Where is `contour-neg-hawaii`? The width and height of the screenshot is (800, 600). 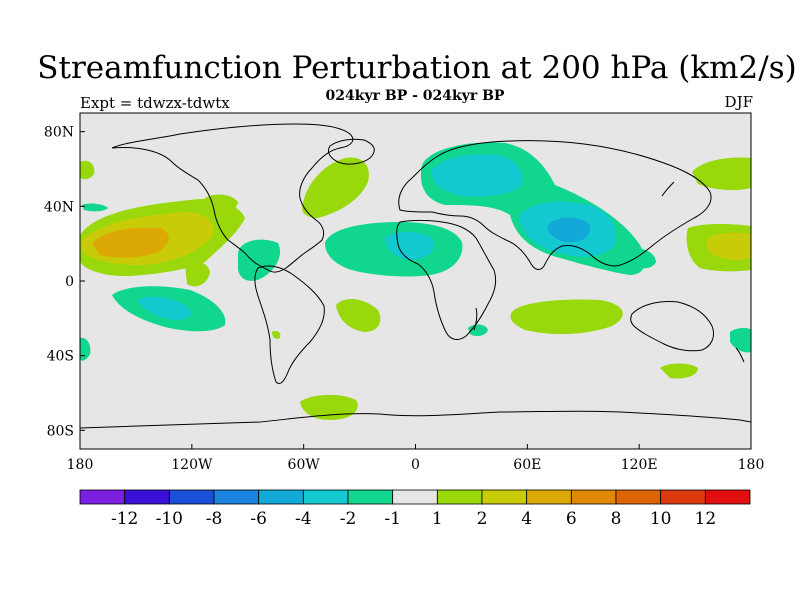 contour-neg-hawaii is located at coordinates (95, 207).